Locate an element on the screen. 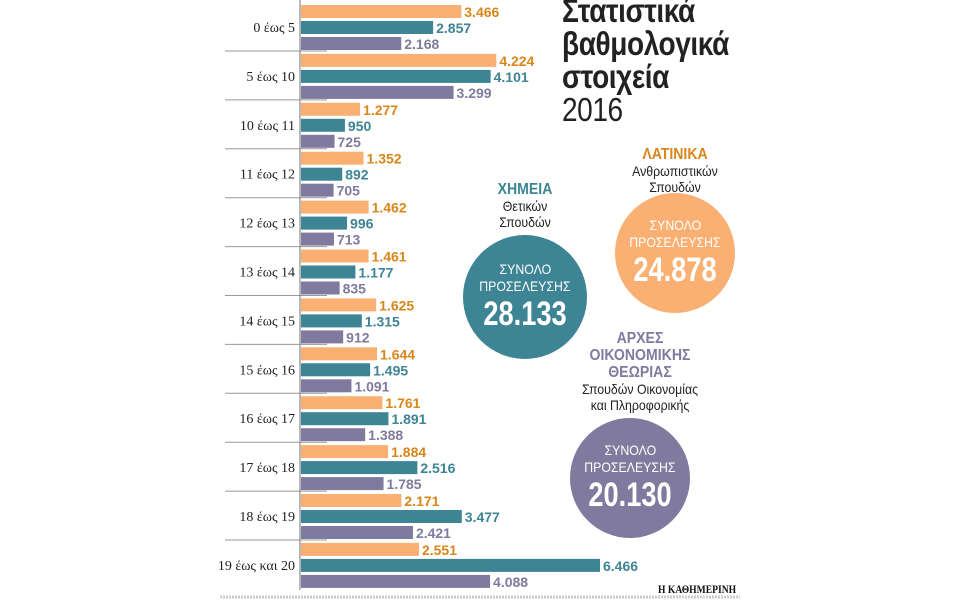 The image size is (960, 600). title-line-3: στοιχεία is located at coordinates (615, 76).